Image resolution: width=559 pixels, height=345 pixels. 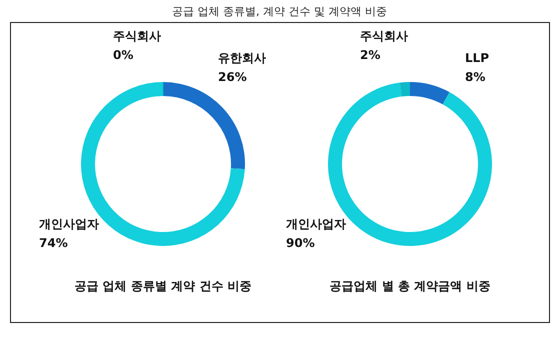 I want to click on text: 공급업체 별 총 계약금액 비중, so click(x=410, y=286).